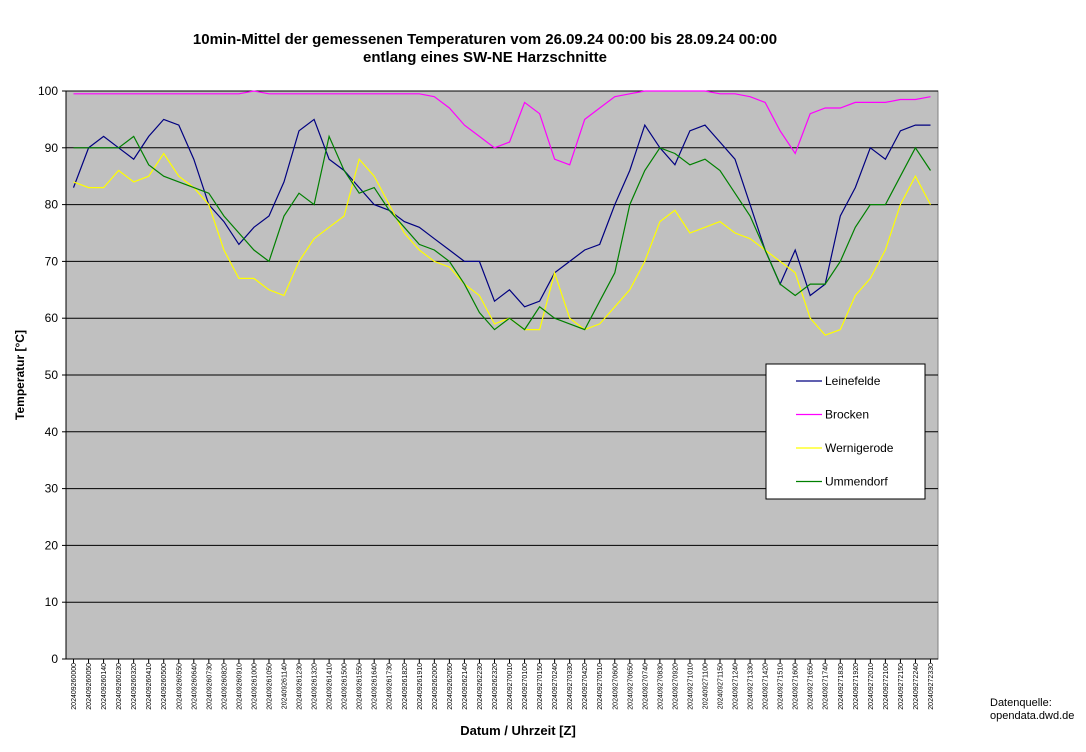 The height and width of the screenshot is (752, 1086). Describe the element at coordinates (901, 686) in the screenshot. I see `x-tick-label: 202409272150` at that location.